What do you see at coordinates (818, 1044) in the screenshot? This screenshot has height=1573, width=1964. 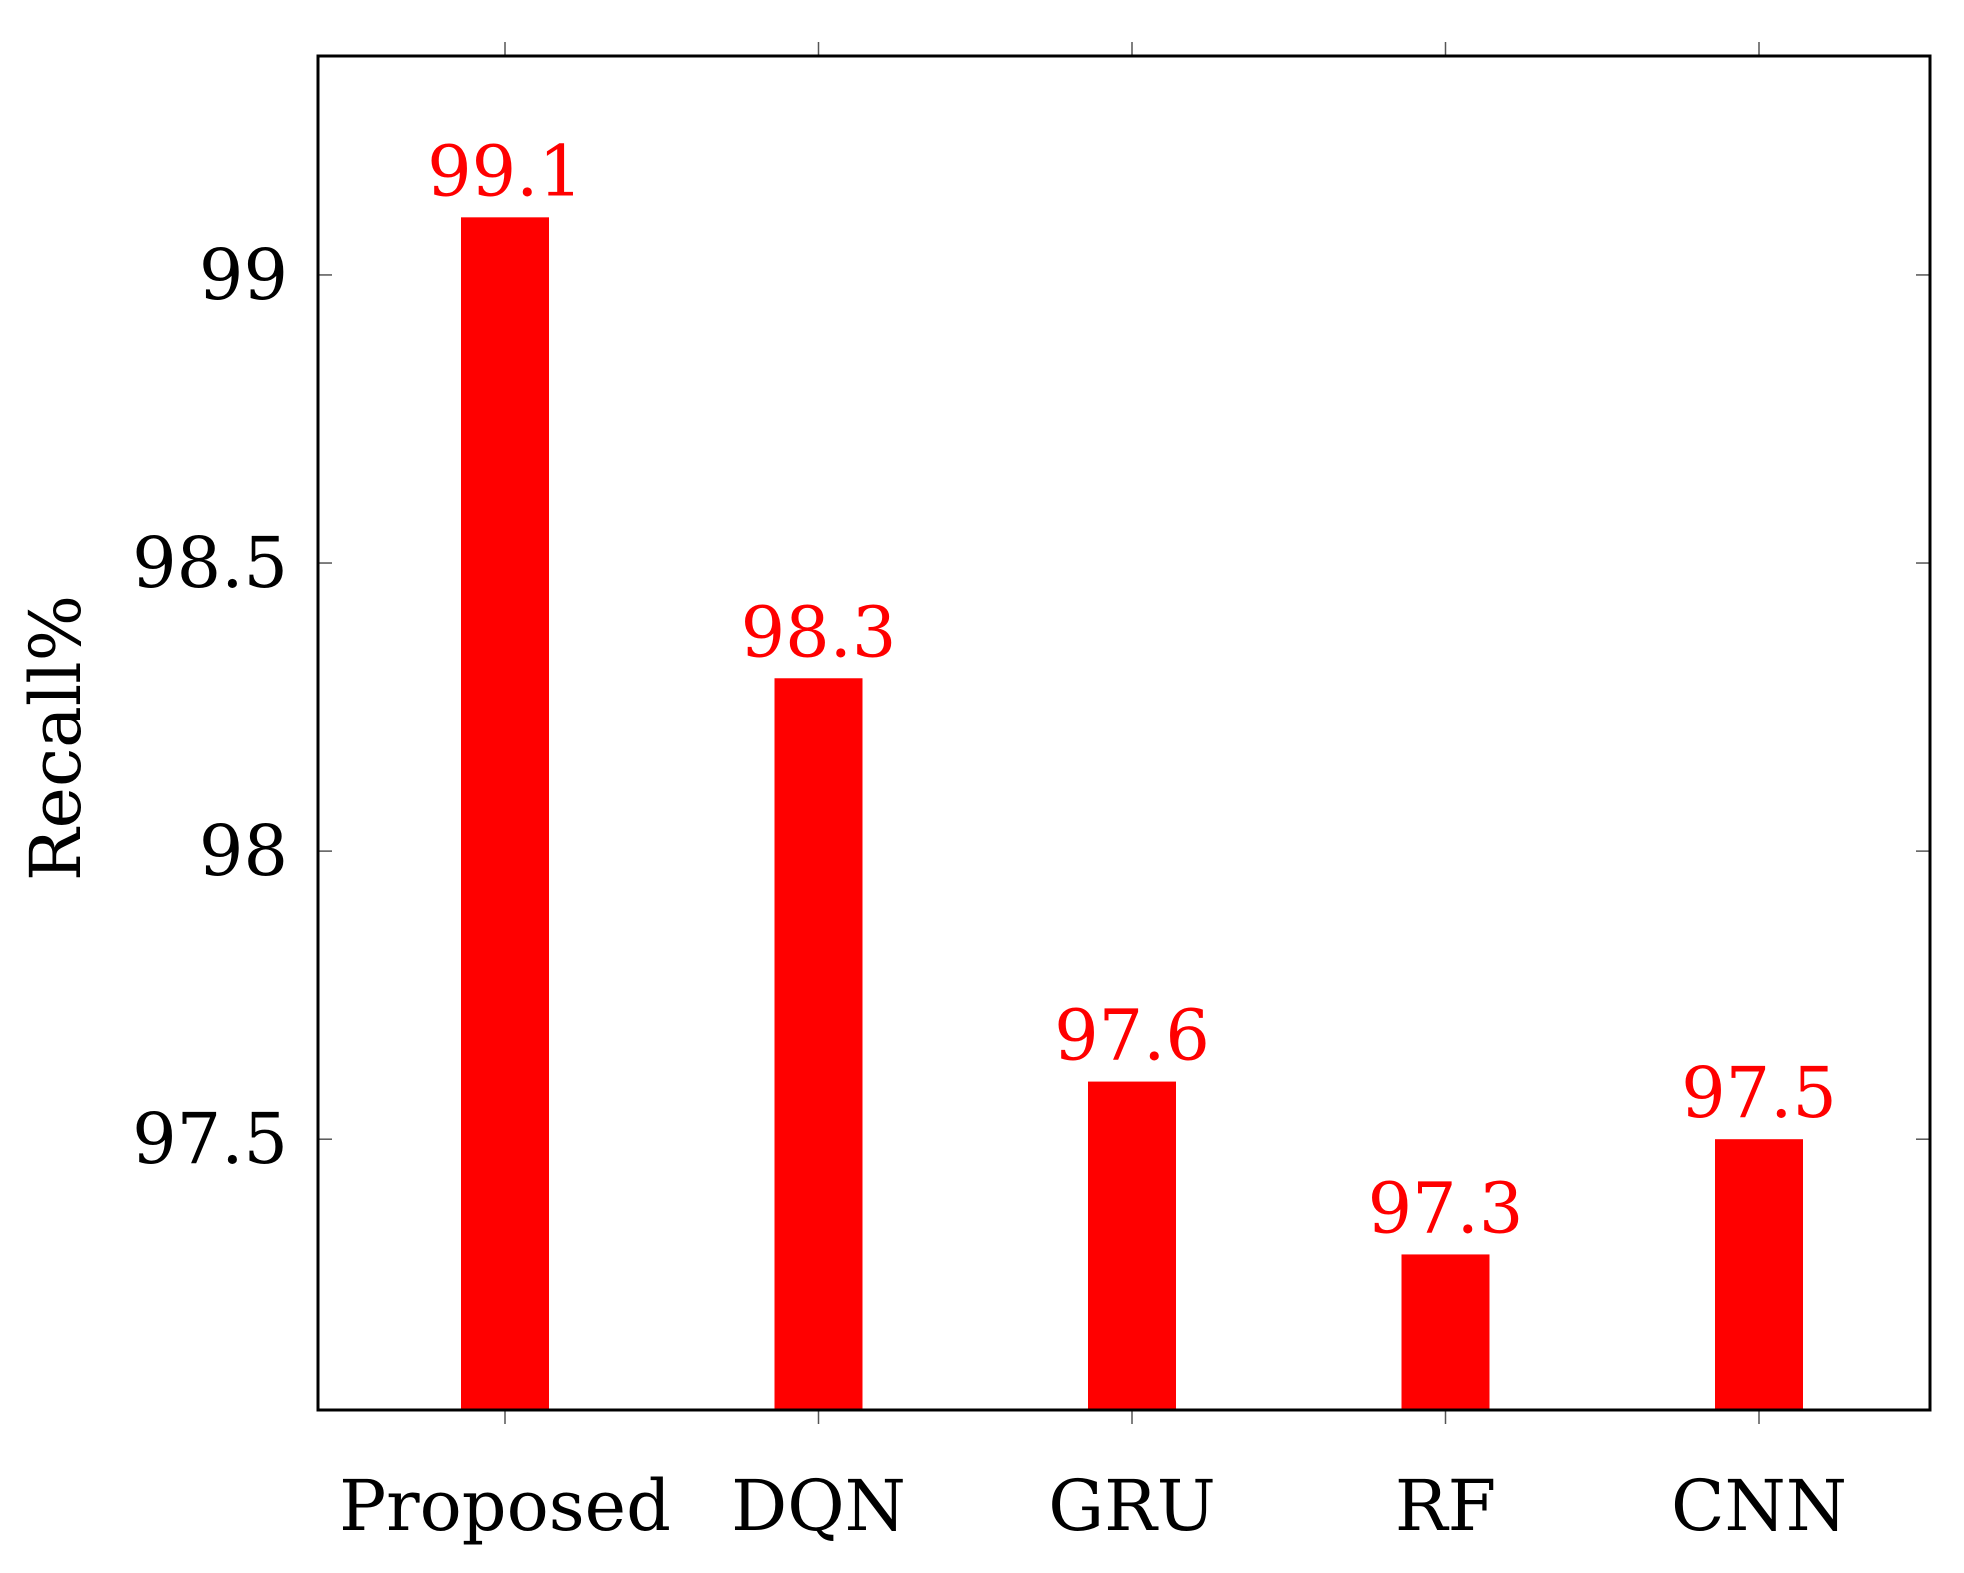 I see `bar-dqn` at bounding box center [818, 1044].